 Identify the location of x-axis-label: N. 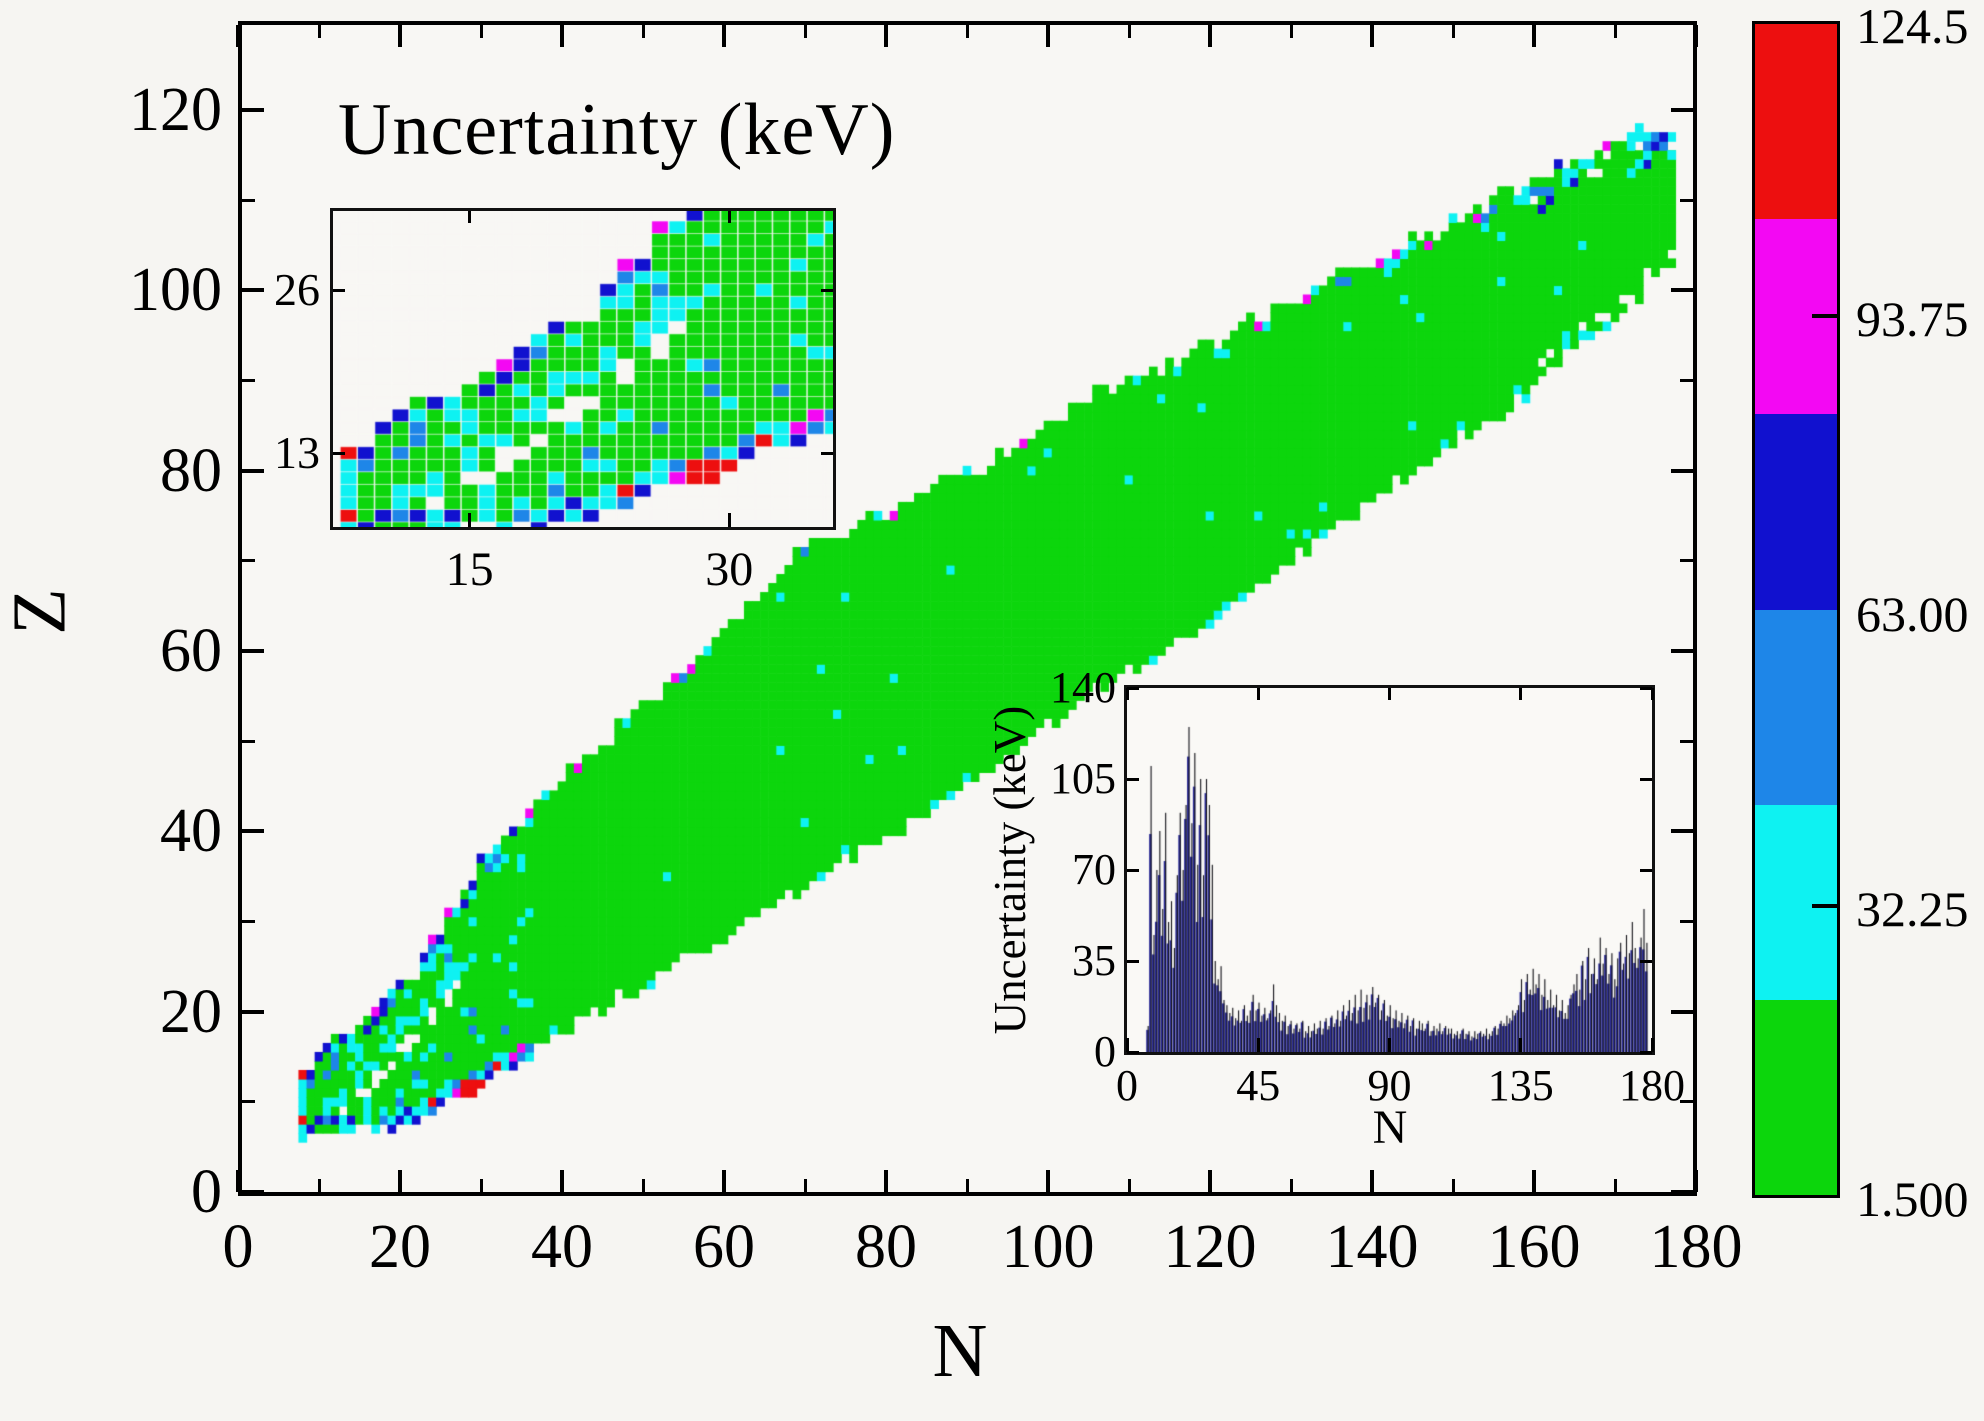
(960, 1351).